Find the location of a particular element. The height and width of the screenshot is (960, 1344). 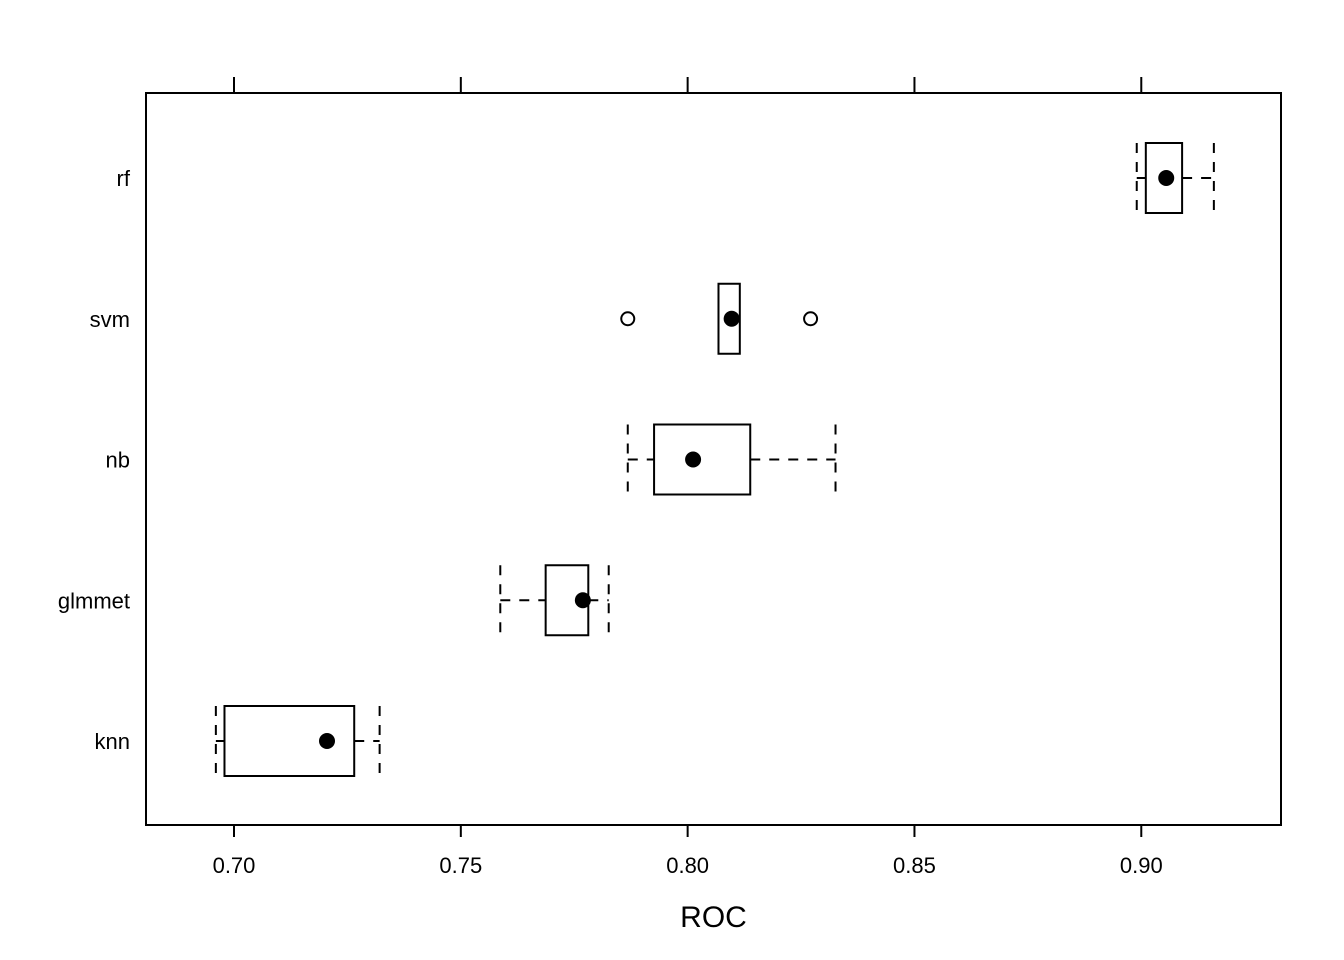

x-tick-label: 0.70 is located at coordinates (234, 865).